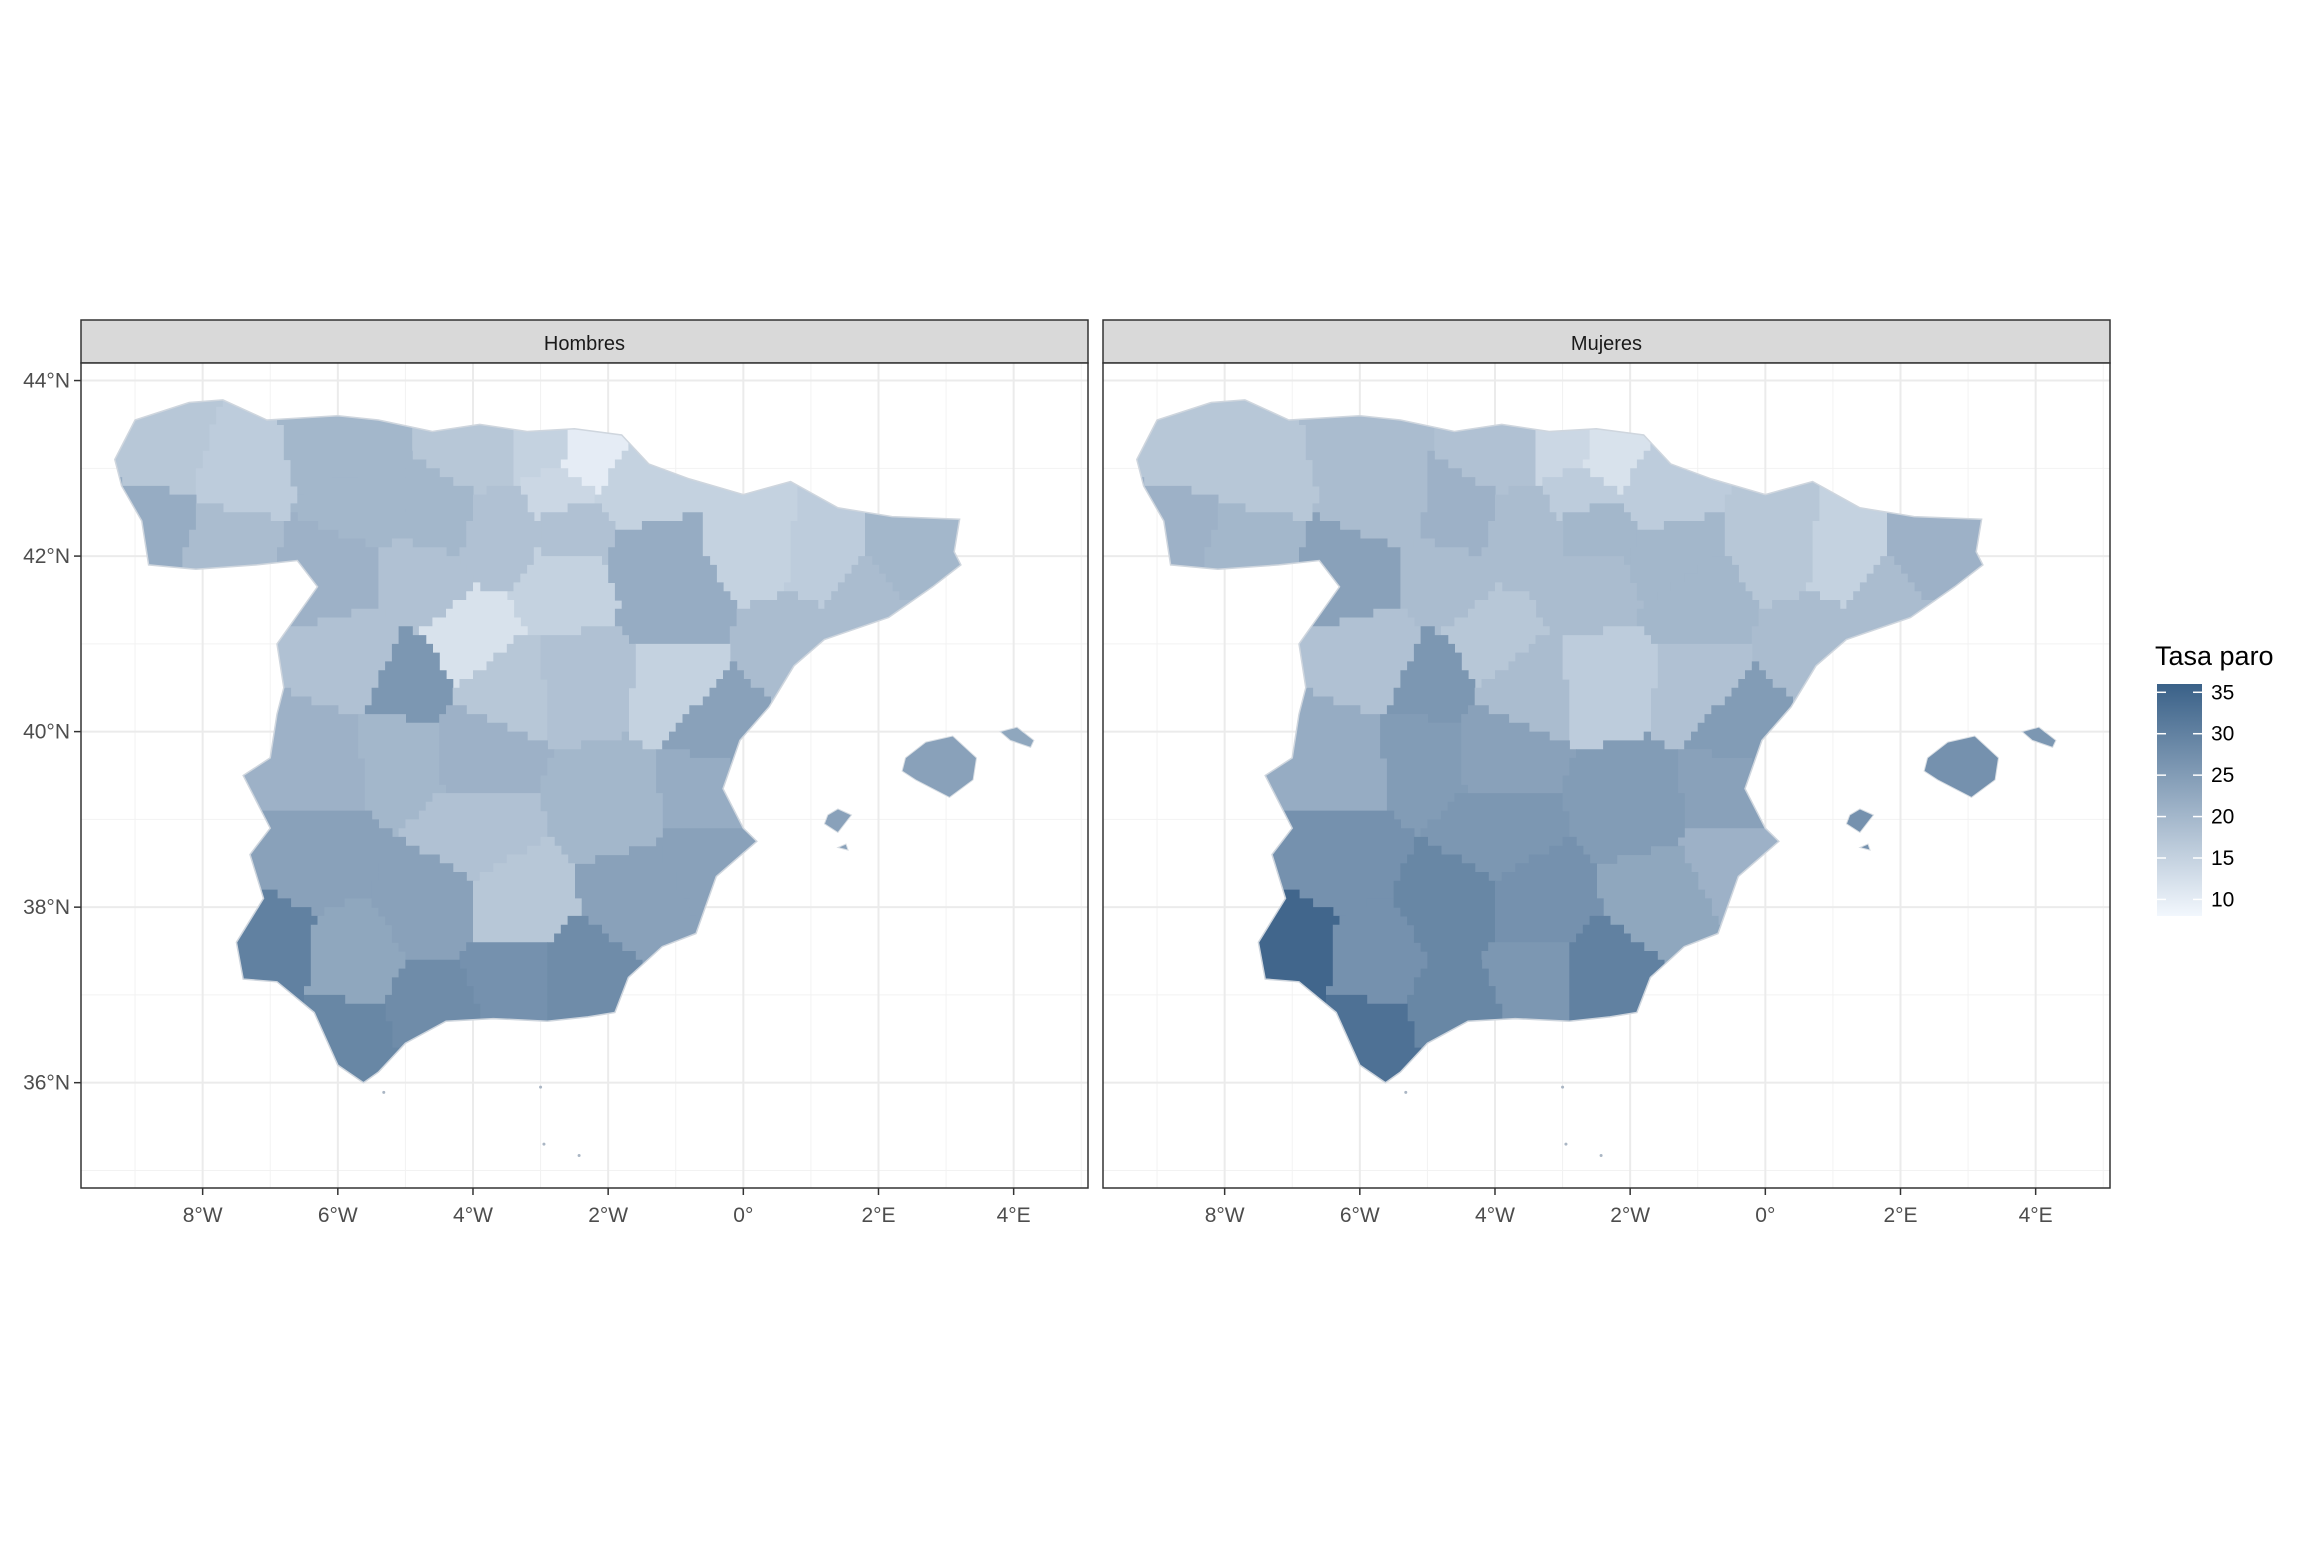 This screenshot has height=1541, width=2304. Describe the element at coordinates (46, 732) in the screenshot. I see `y-tick-label: 40°N` at that location.